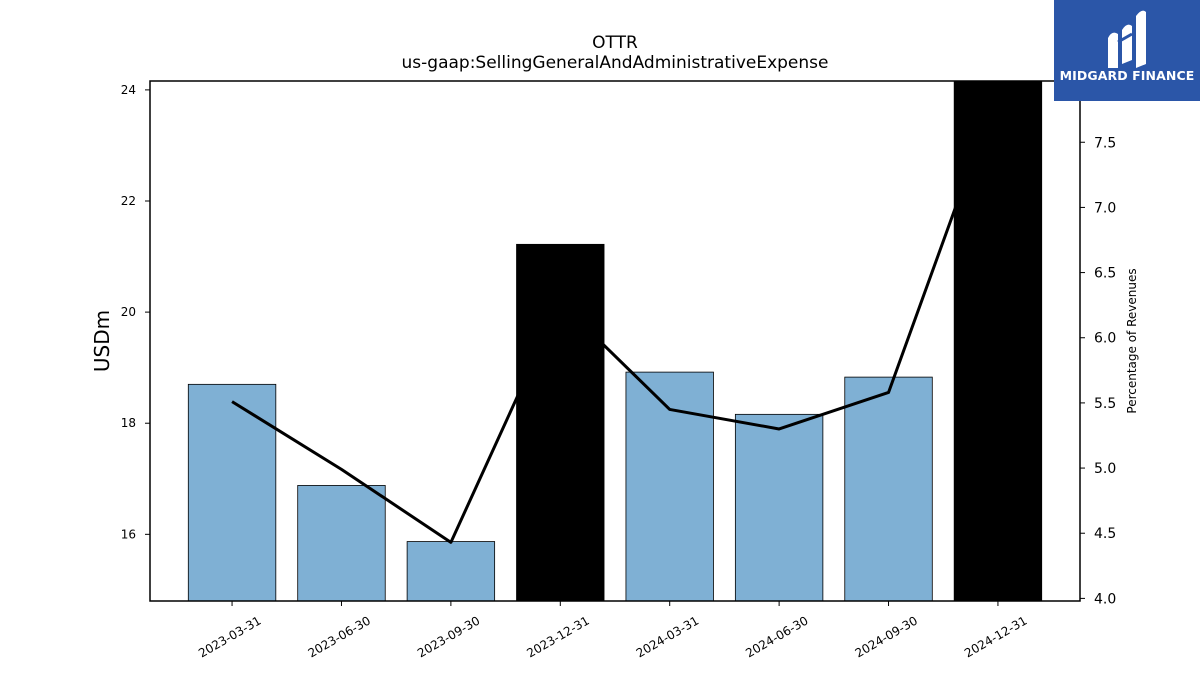  What do you see at coordinates (128, 312) in the screenshot?
I see `y-tick-label: 20` at bounding box center [128, 312].